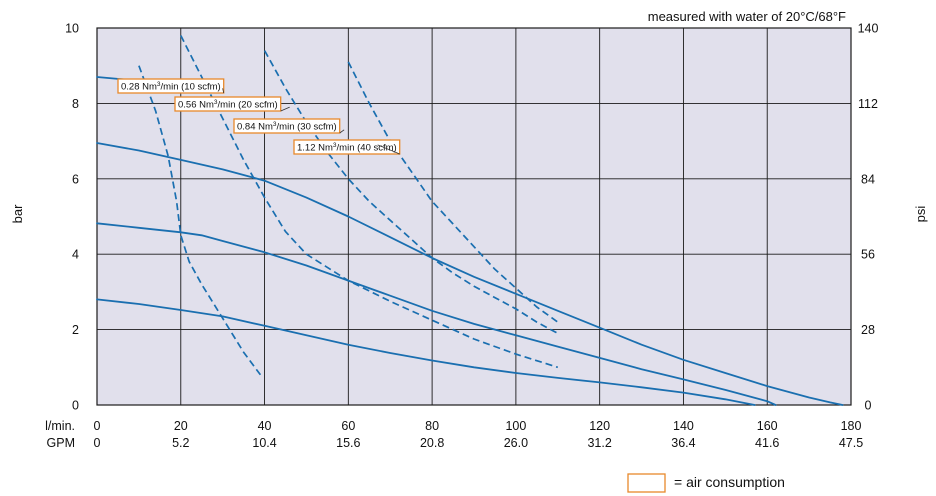  Describe the element at coordinates (181, 426) in the screenshot. I see `x-tick-lmin: 20` at that location.